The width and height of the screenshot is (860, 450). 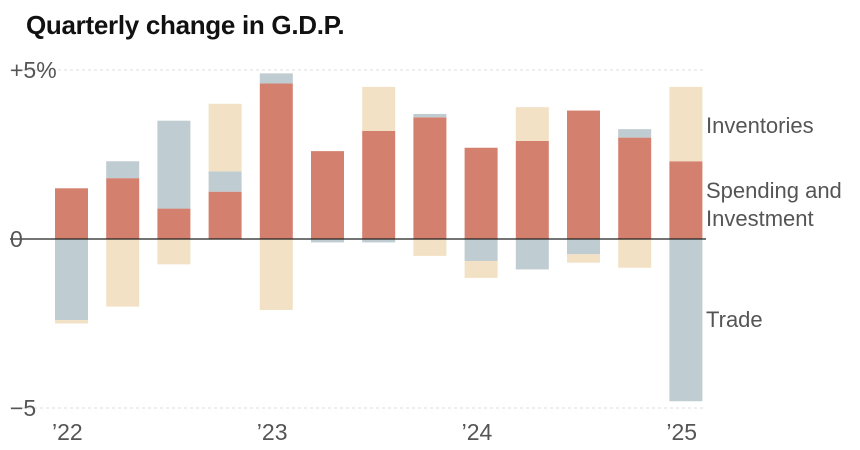 What do you see at coordinates (33, 70) in the screenshot?
I see `y-tick-label: +5%` at bounding box center [33, 70].